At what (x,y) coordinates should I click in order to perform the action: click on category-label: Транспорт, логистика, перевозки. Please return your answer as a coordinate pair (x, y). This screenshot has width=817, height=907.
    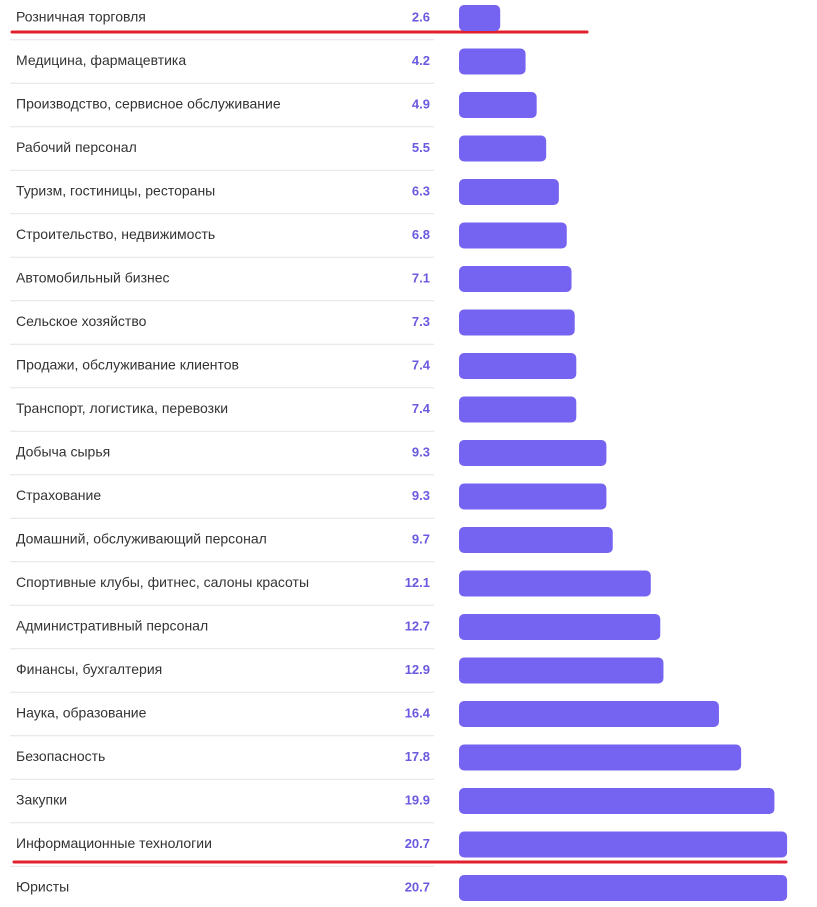
    Looking at the image, I should click on (122, 408).